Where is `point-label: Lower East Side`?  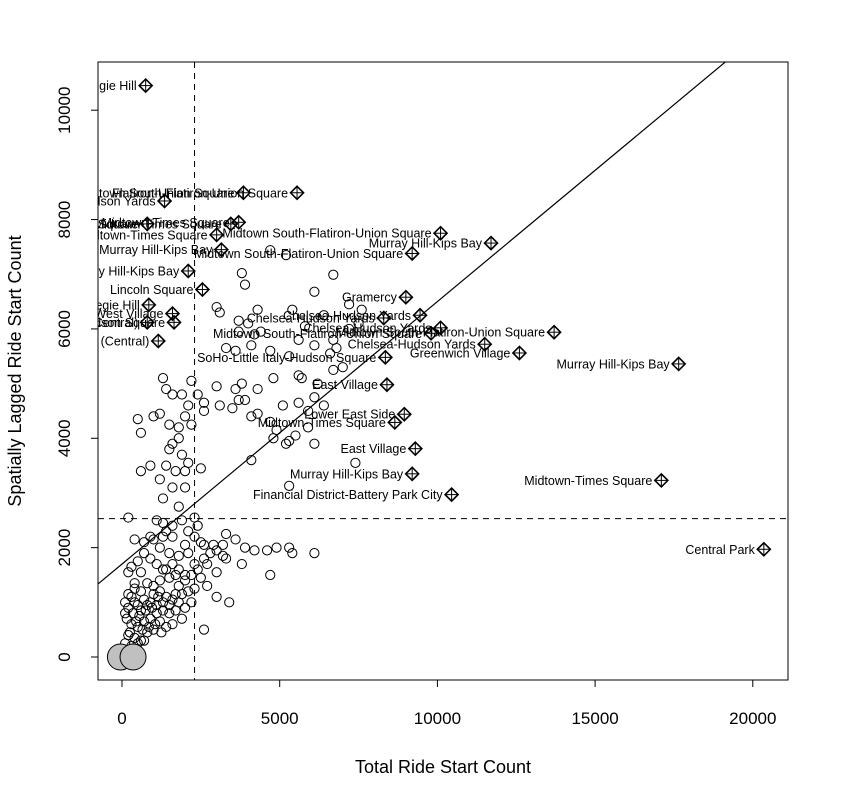
point-label: Lower East Side is located at coordinates (349, 415).